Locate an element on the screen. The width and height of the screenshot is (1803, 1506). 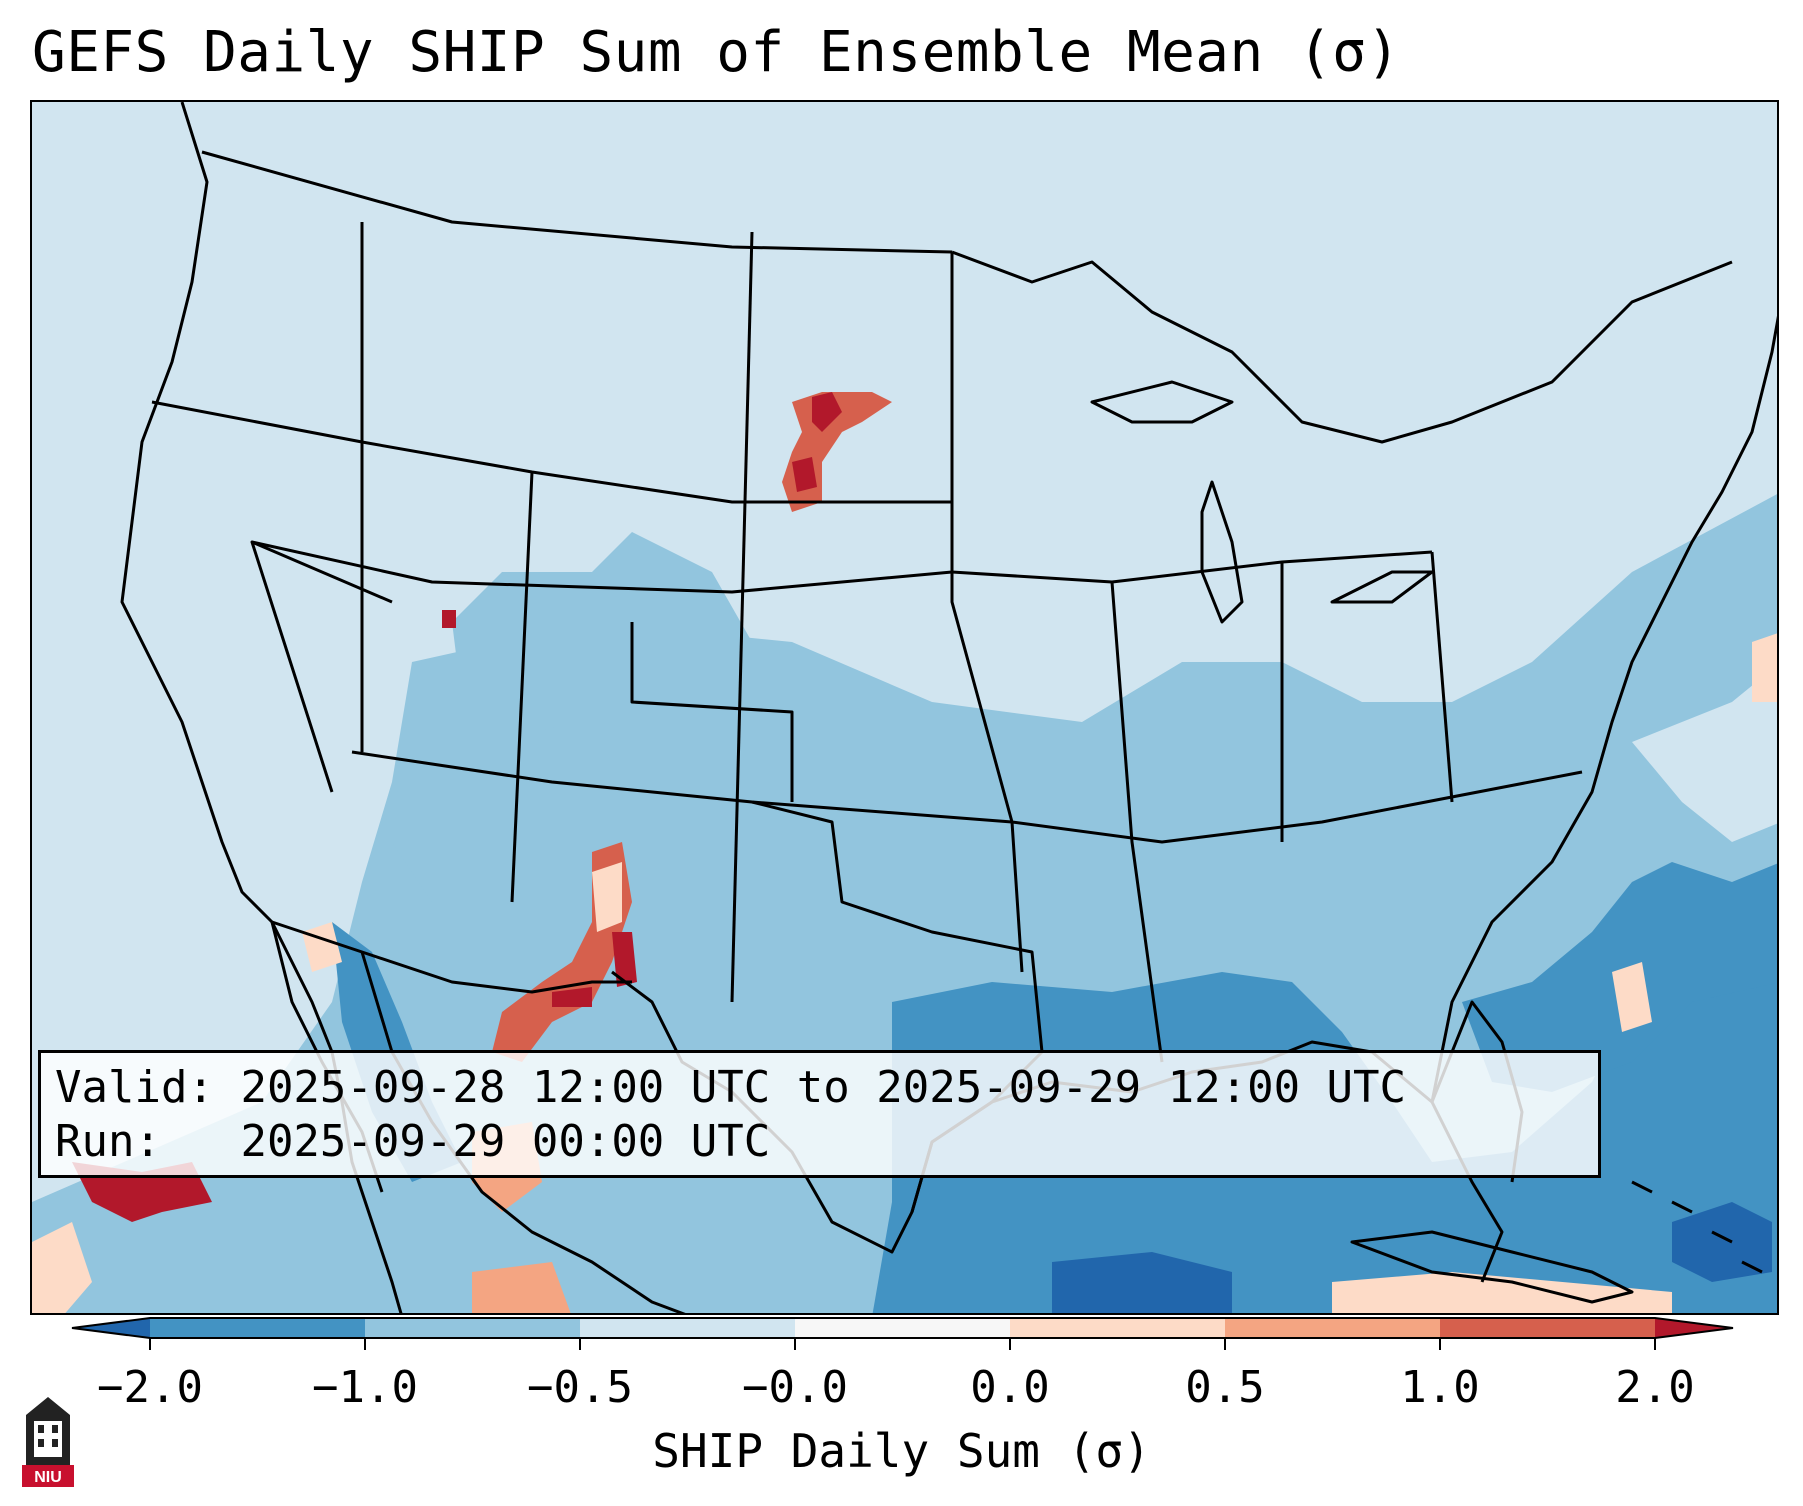
field-mid-blue-rockies is located at coordinates (602, 637).